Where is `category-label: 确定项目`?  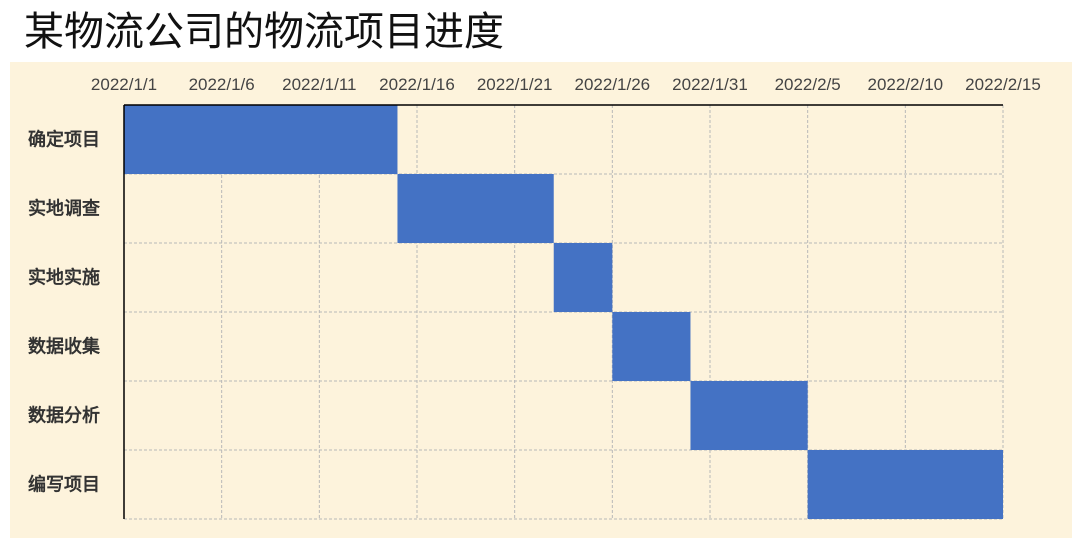 category-label: 确定项目 is located at coordinates (64, 140).